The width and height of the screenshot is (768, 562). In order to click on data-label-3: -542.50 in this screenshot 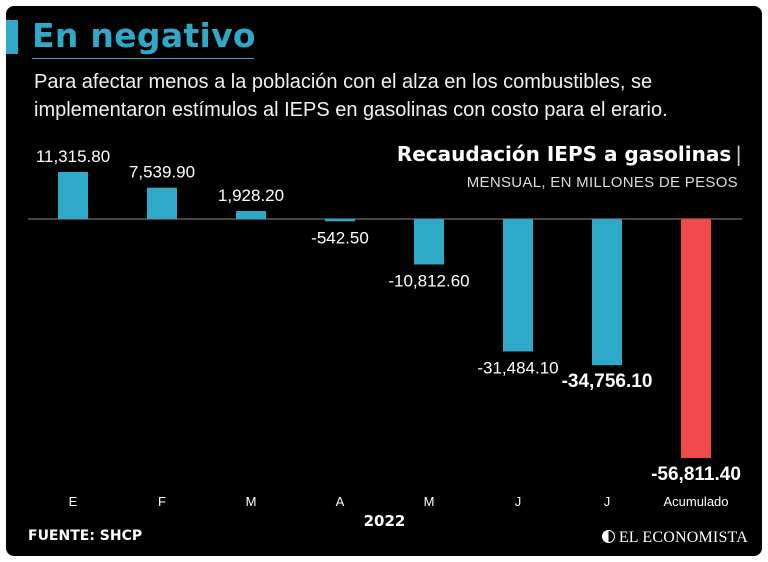, I will do `click(340, 237)`.